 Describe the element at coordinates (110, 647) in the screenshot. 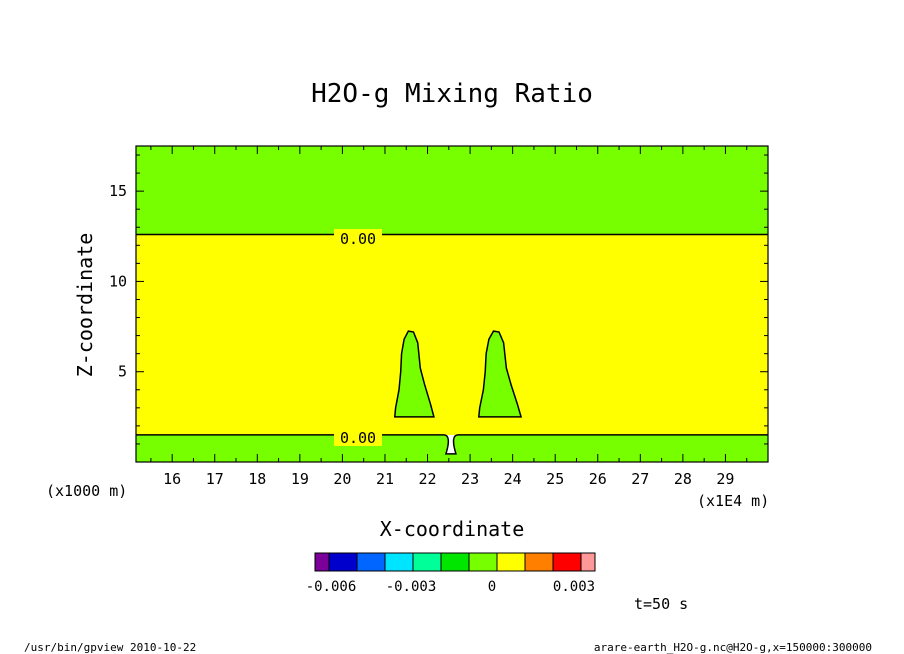

I see `footer-left: /usr/bin/gpview 2010-10-22` at that location.